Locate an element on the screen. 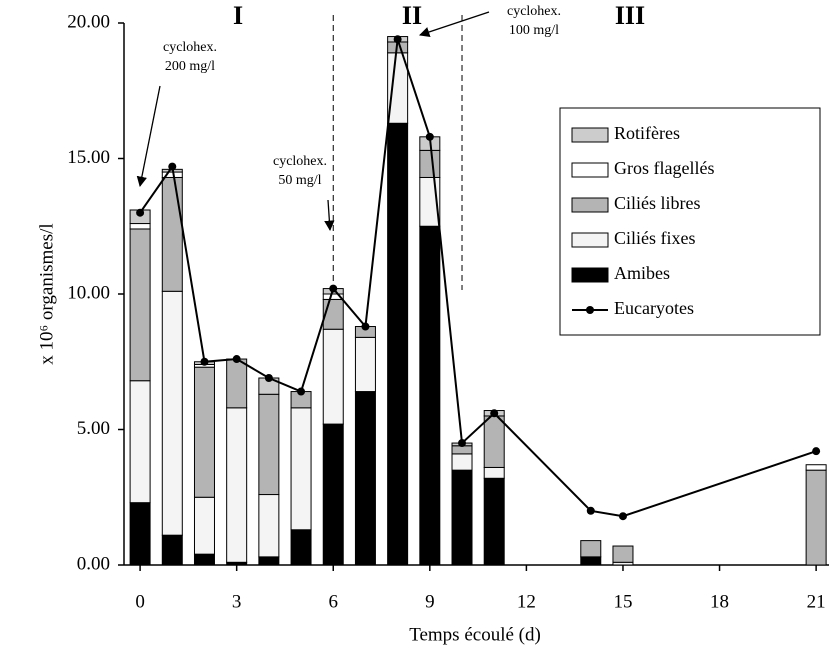 This screenshot has width=830, height=655. annotation: 200 mg/l is located at coordinates (190, 66).